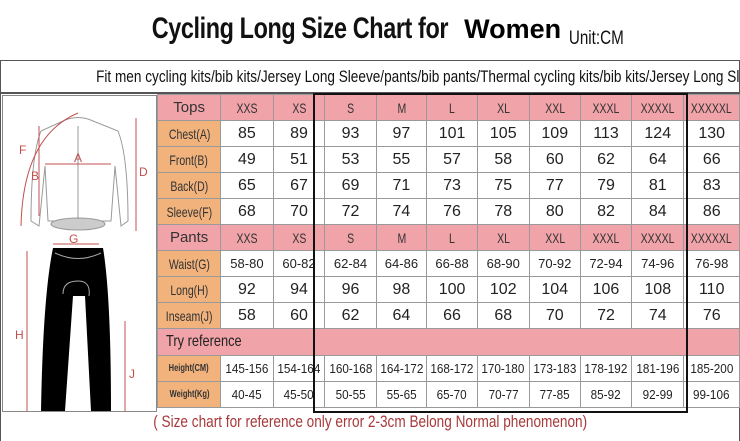 This screenshot has height=441, width=740. Describe the element at coordinates (452, 107) in the screenshot. I see `size-header-text: L` at that location.